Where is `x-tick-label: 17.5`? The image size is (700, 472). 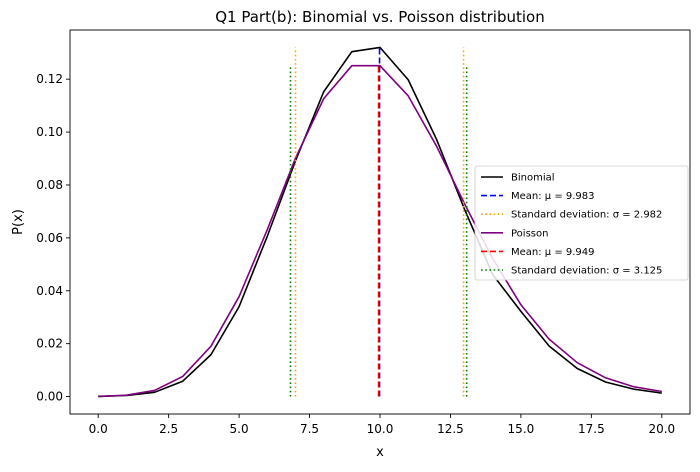
x-tick-label: 17.5 is located at coordinates (591, 429).